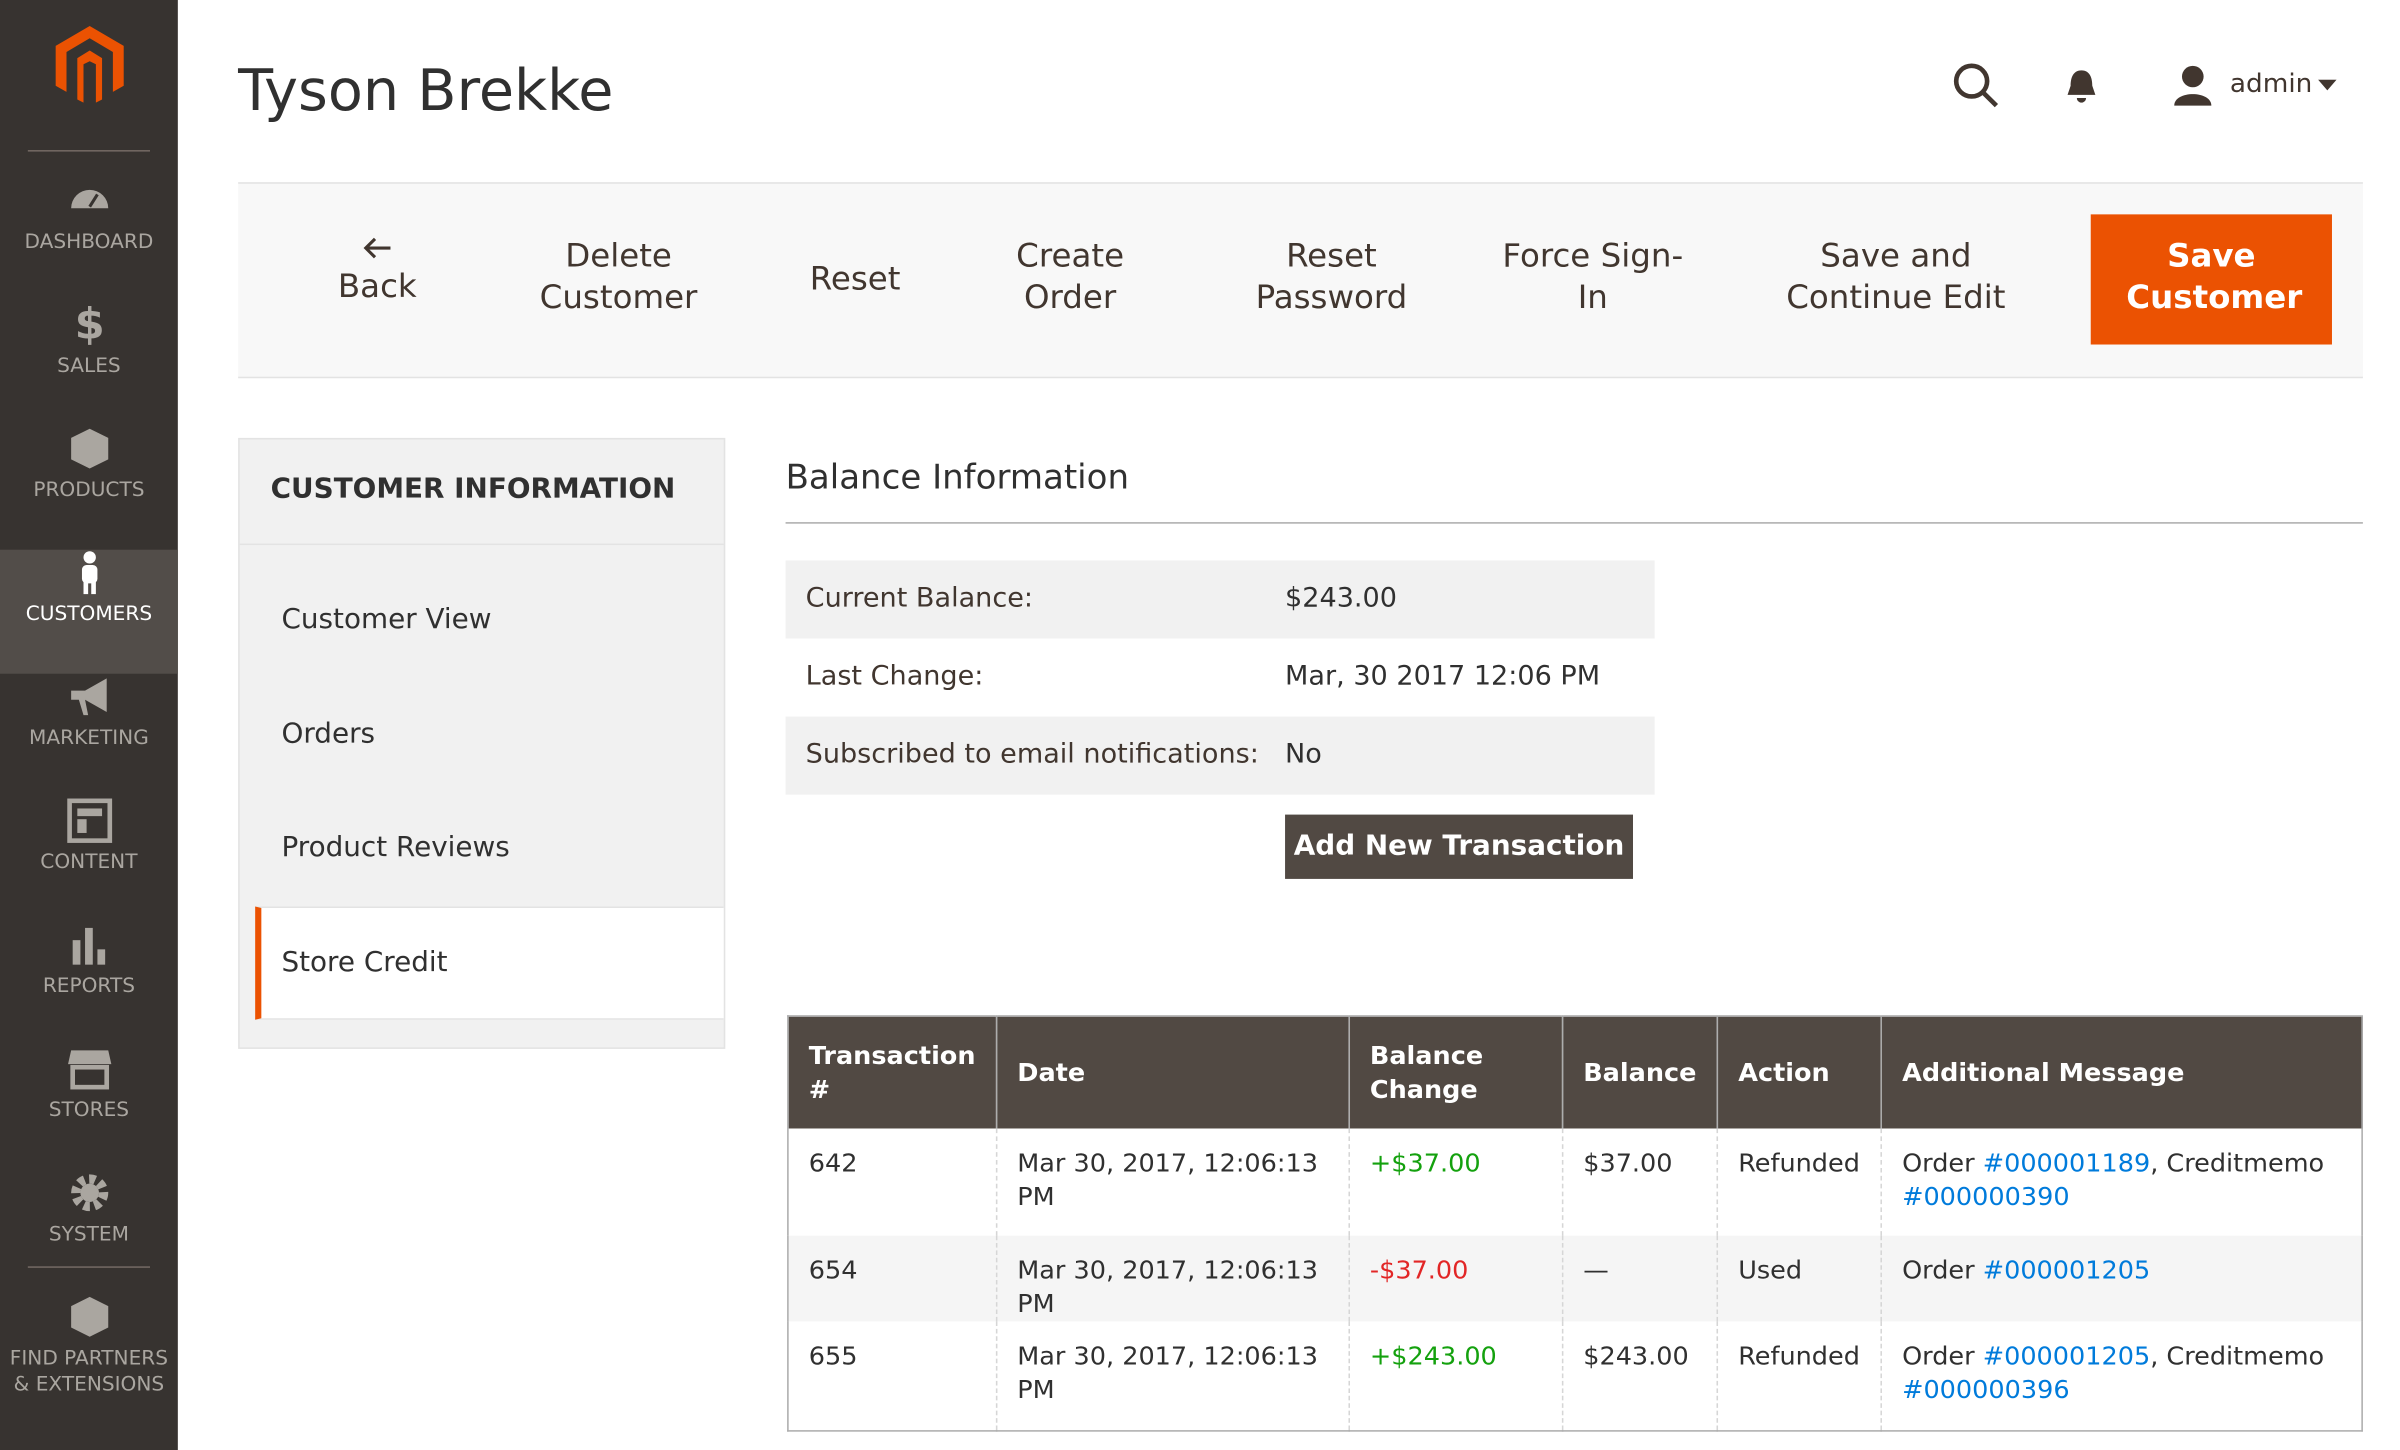 This screenshot has height=1450, width=2400. I want to click on column-header: Transaction #, so click(892, 1072).